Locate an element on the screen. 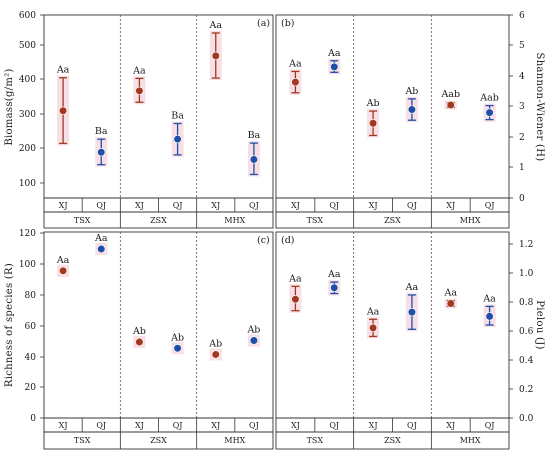 This screenshot has width=550, height=455. y-tick-label: 600 is located at coordinates (27, 16).